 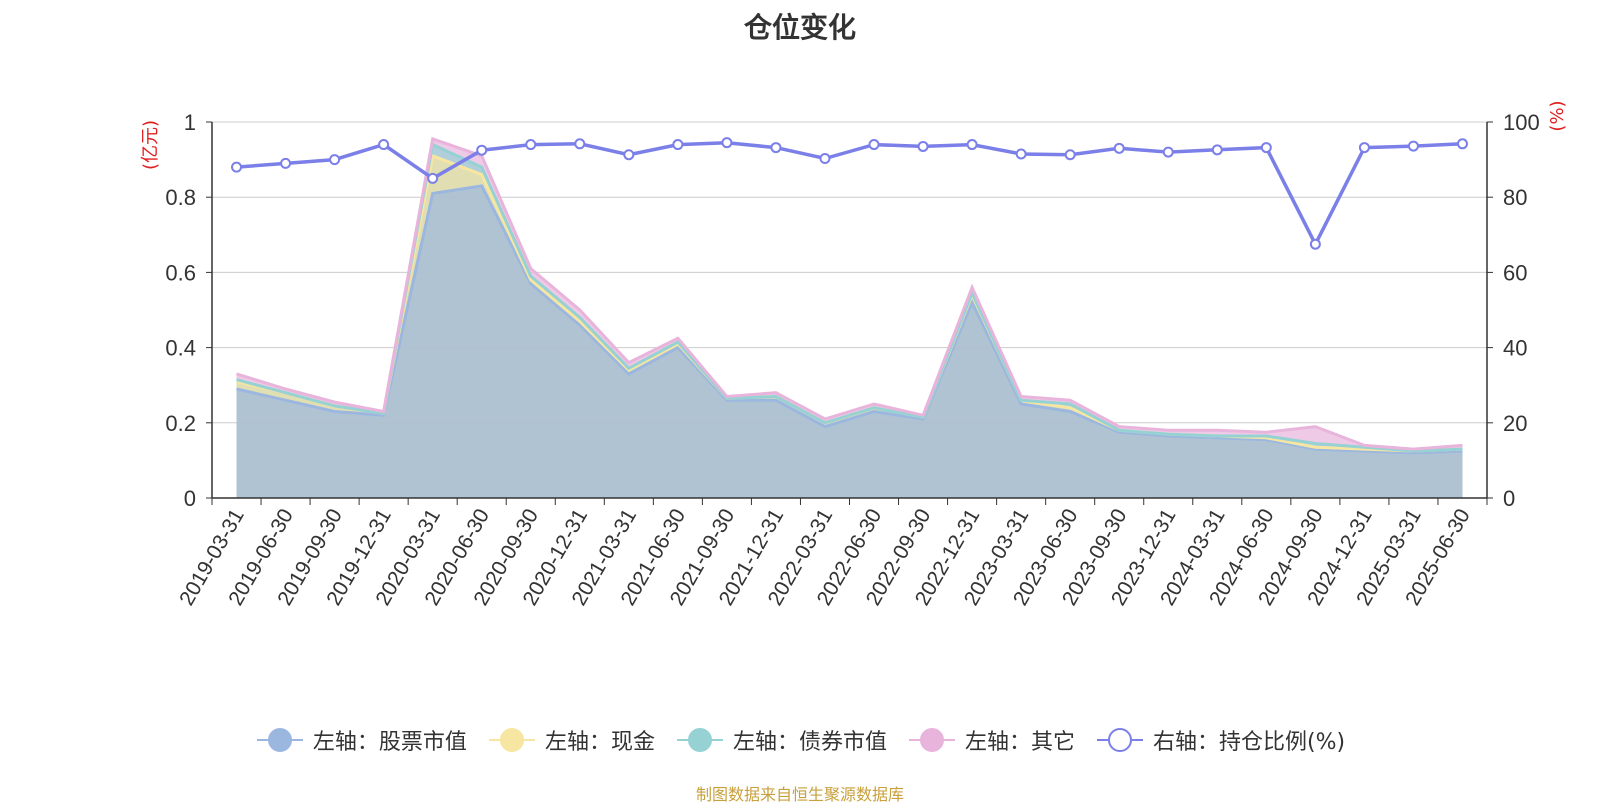 I want to click on series-line-holding-ratio, so click(x=849, y=194).